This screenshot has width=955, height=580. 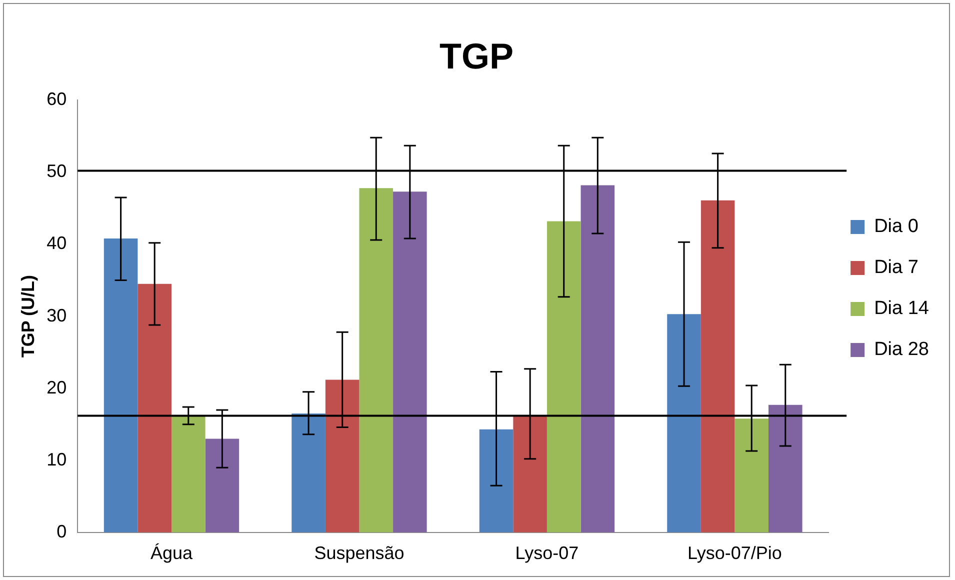 I want to click on legend-label: Dia 7, so click(x=896, y=267).